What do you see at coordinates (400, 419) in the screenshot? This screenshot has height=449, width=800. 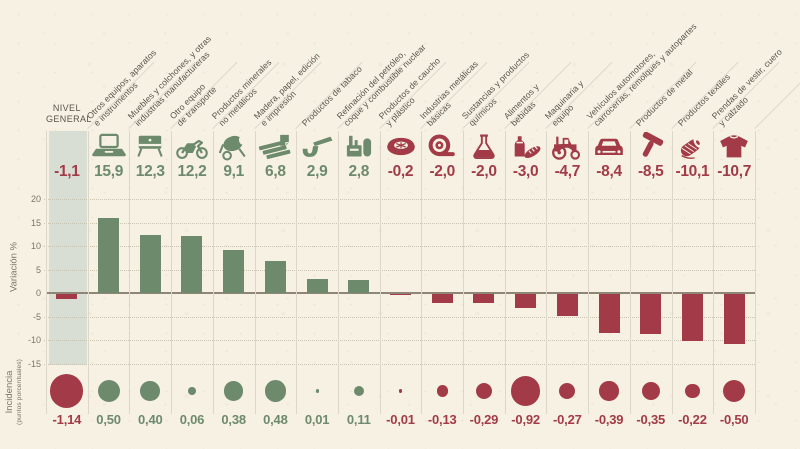 I see `incidence-value: -0,01` at bounding box center [400, 419].